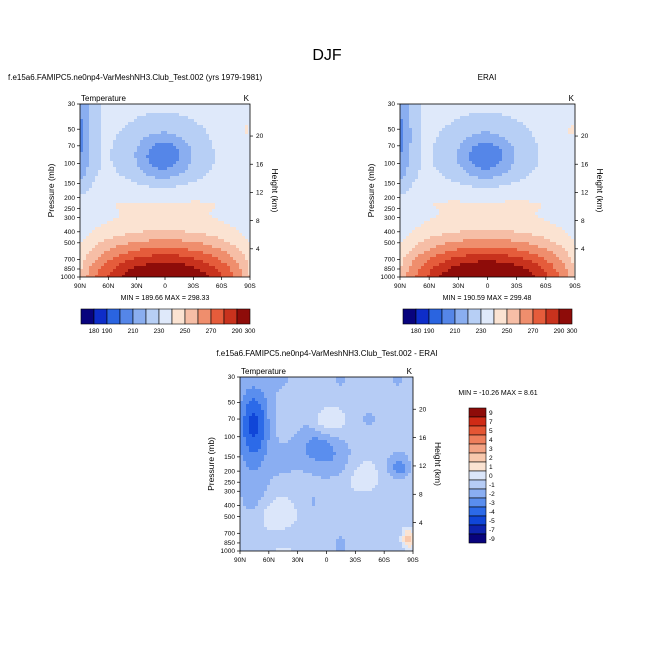 The width and height of the screenshot is (654, 654). Describe the element at coordinates (491, 476) in the screenshot. I see `colorbar-label: 0` at that location.